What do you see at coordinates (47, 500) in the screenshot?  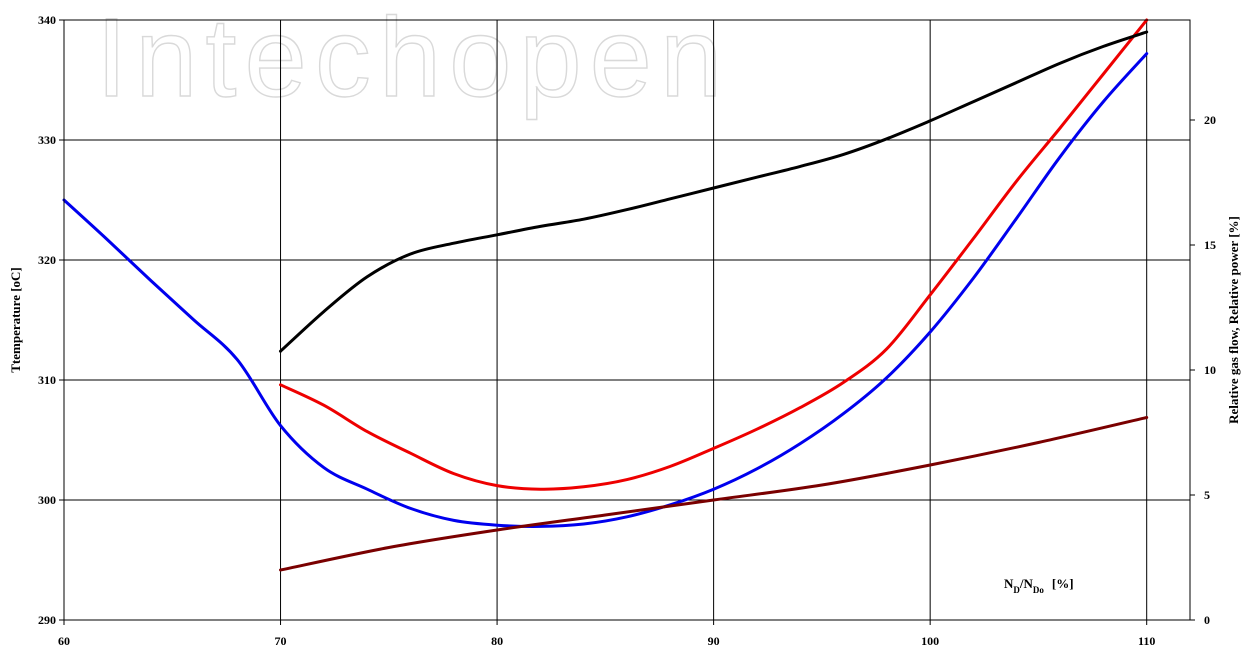 I see `y-tick-label: 300` at bounding box center [47, 500].